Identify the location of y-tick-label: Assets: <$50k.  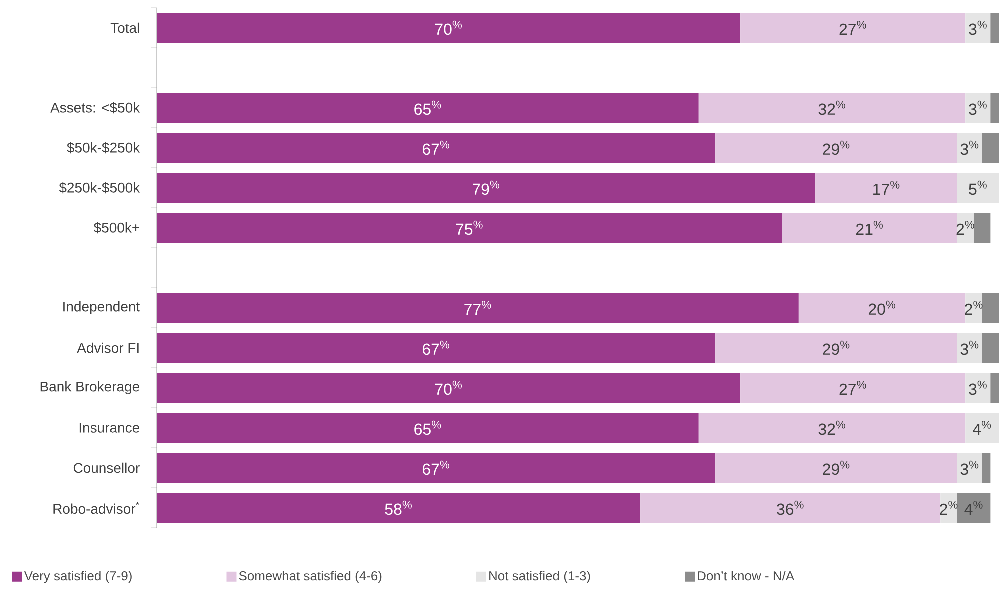
(95, 108).